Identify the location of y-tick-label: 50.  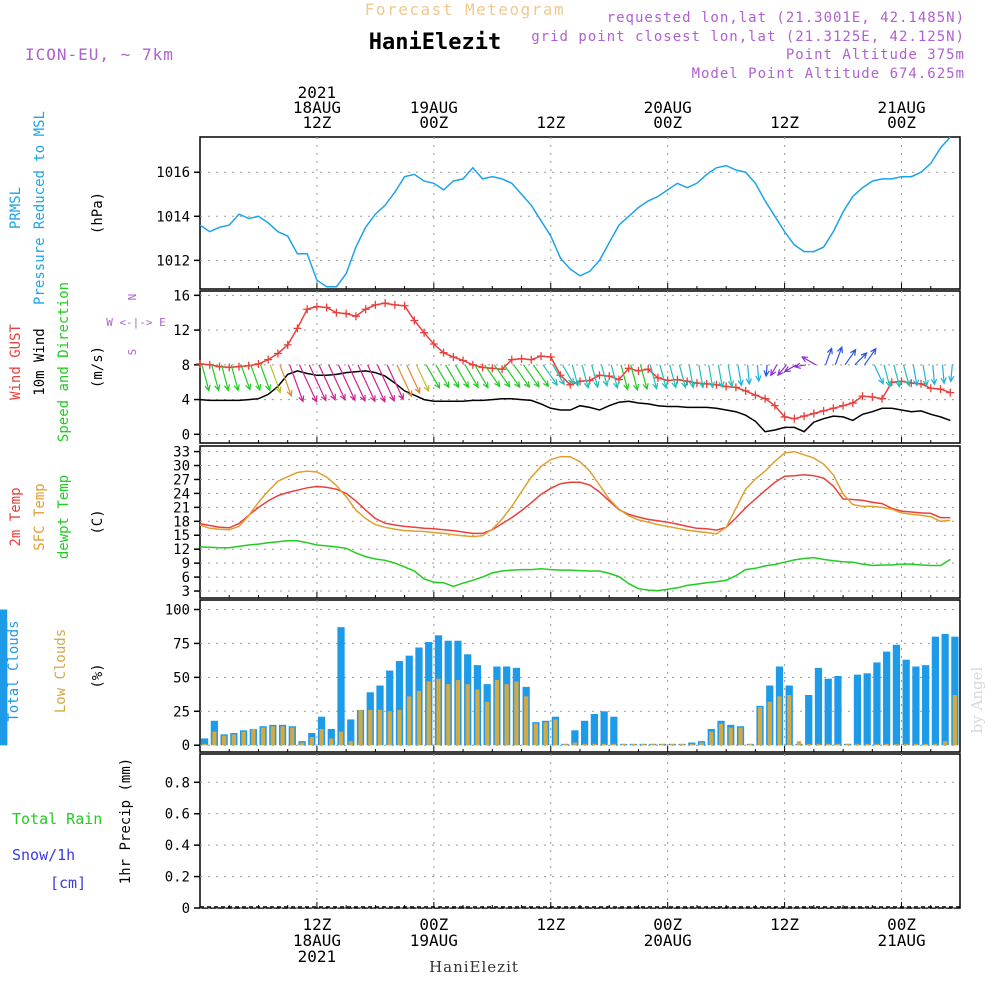
(181, 678).